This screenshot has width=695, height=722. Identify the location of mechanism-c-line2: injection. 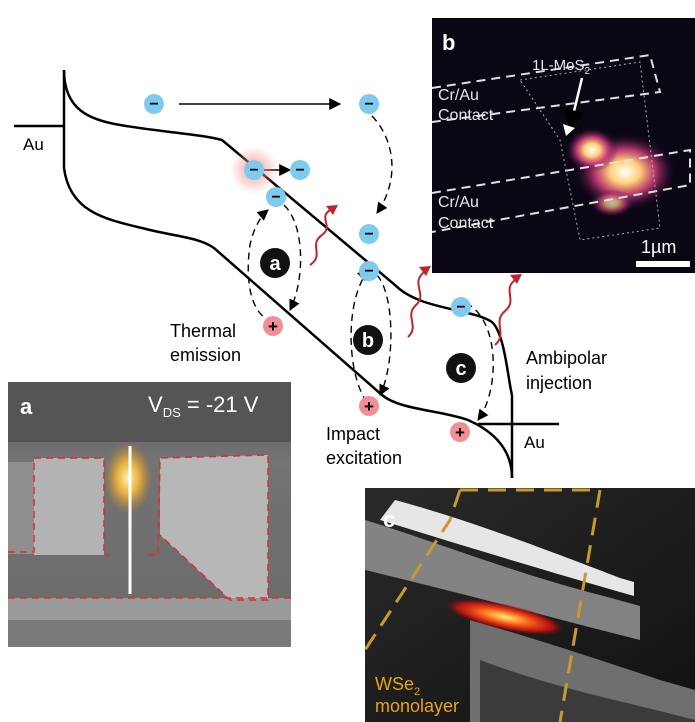
(559, 383).